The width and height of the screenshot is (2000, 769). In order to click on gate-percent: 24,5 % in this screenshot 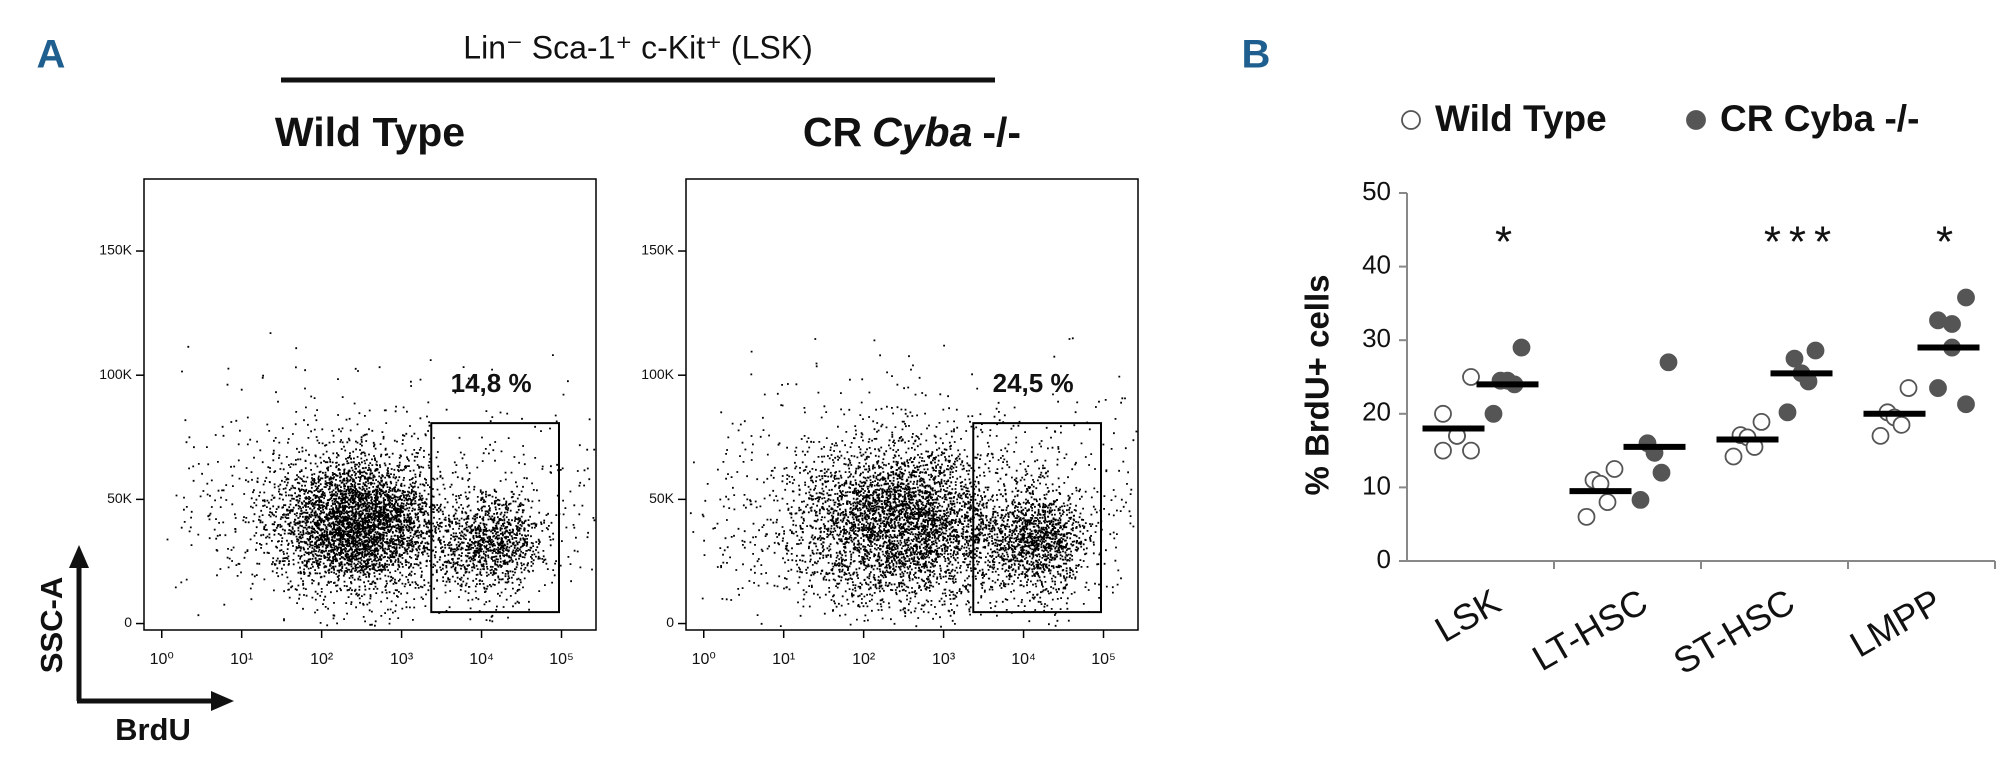, I will do `click(1033, 383)`.